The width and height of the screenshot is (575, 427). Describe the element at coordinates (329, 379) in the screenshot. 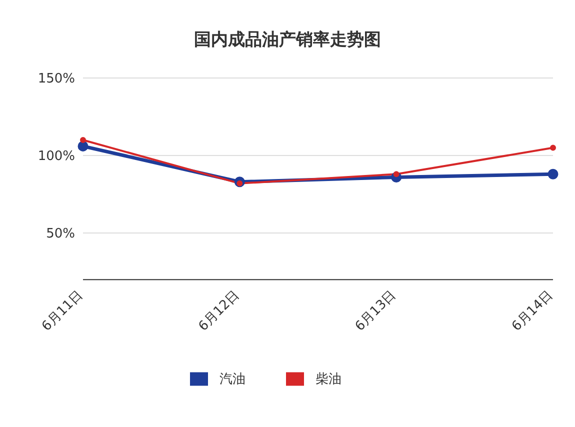

I see `legend-label: 柴油` at that location.